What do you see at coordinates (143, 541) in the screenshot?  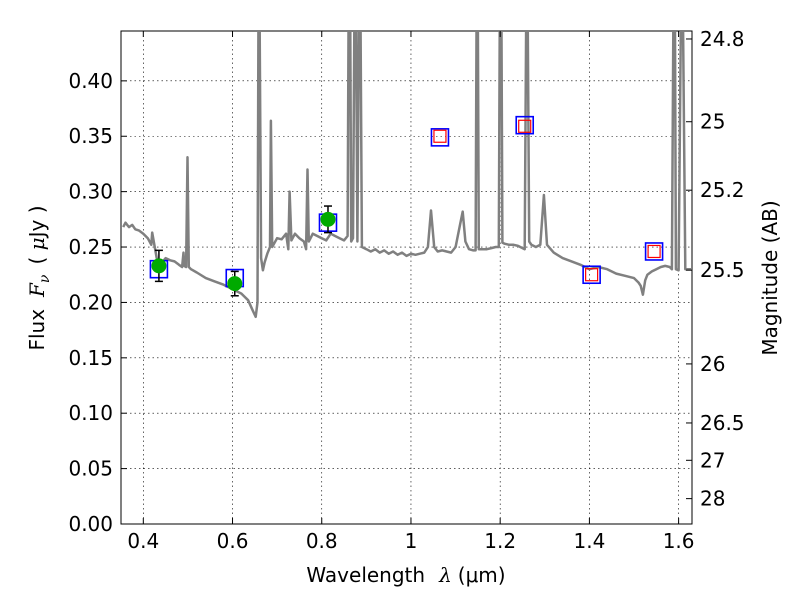 I see `x-tick-label: 0.4` at bounding box center [143, 541].